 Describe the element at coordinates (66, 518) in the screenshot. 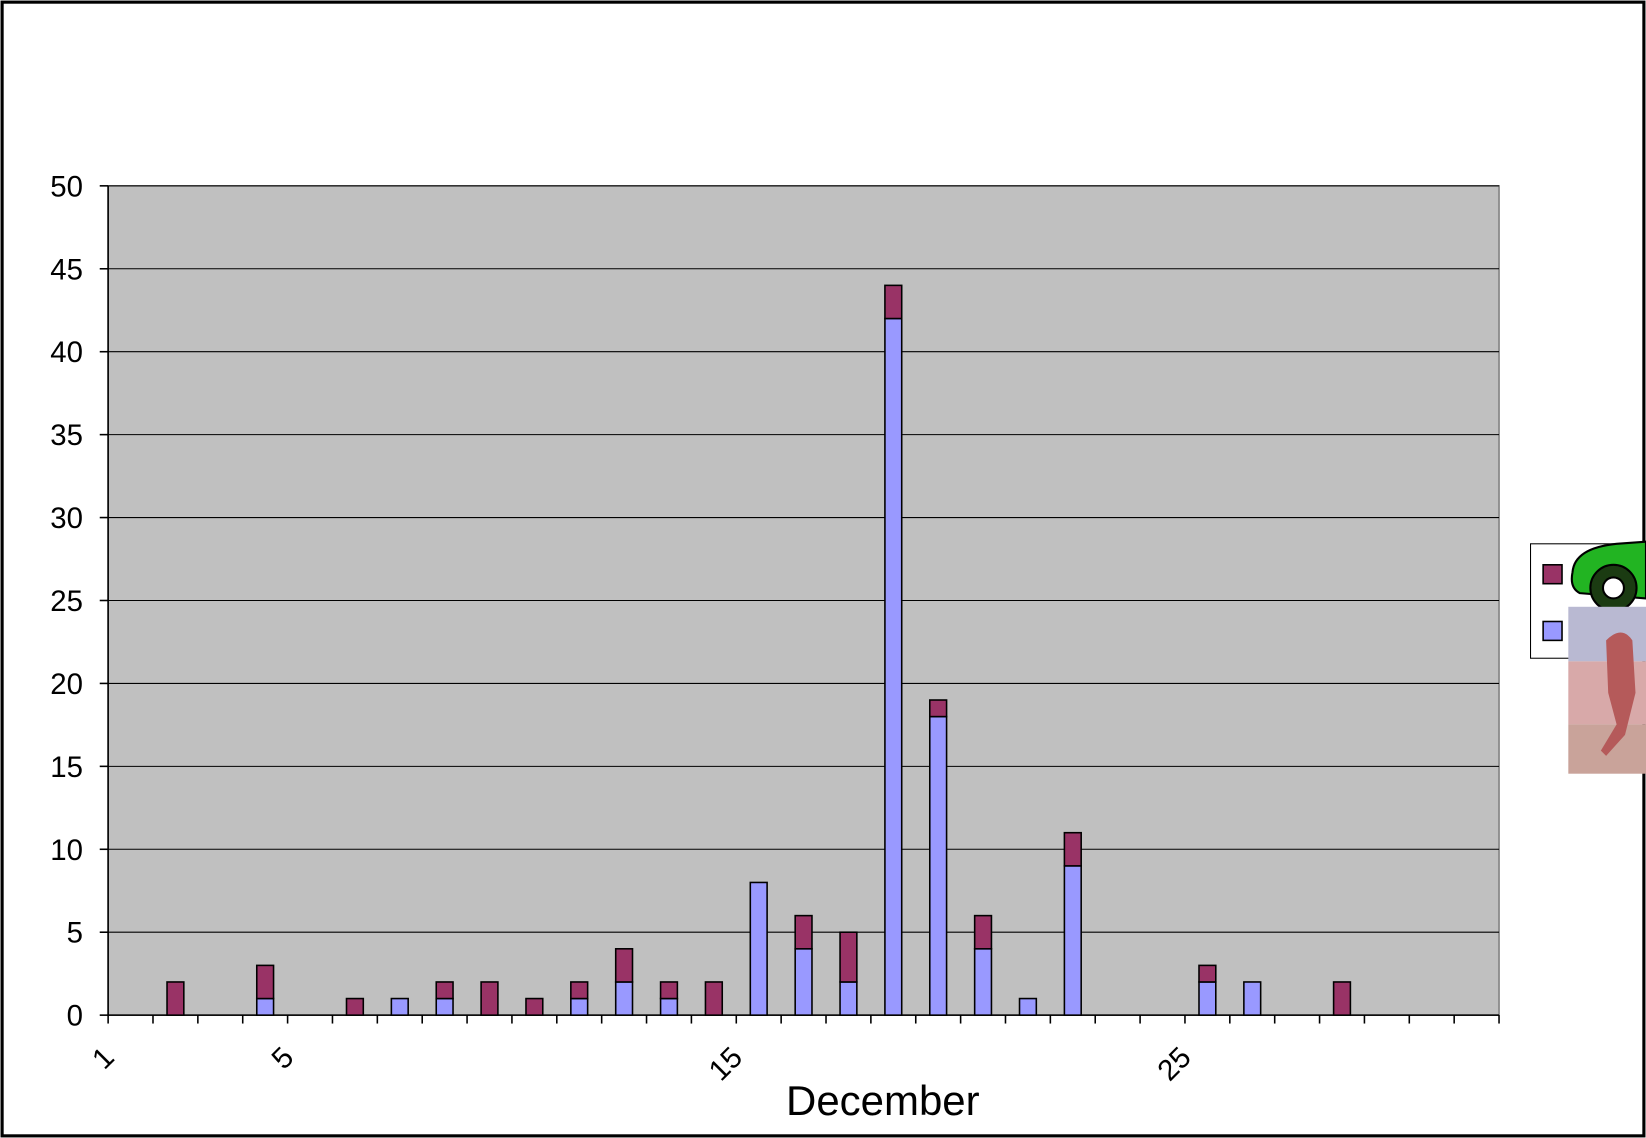

I see `y-tick-label: 30` at that location.